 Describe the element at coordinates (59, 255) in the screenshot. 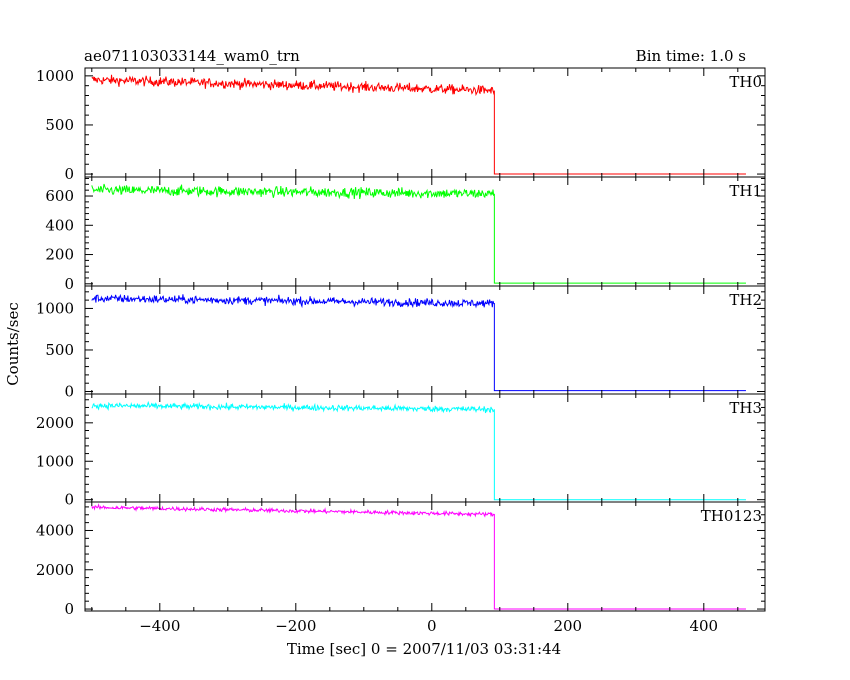

I see `y-tick-label: 200` at that location.